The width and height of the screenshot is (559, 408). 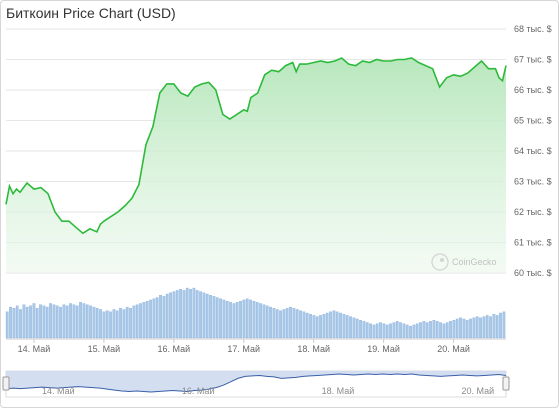 I want to click on y-tick-label: 64 тыс. $, so click(x=533, y=151).